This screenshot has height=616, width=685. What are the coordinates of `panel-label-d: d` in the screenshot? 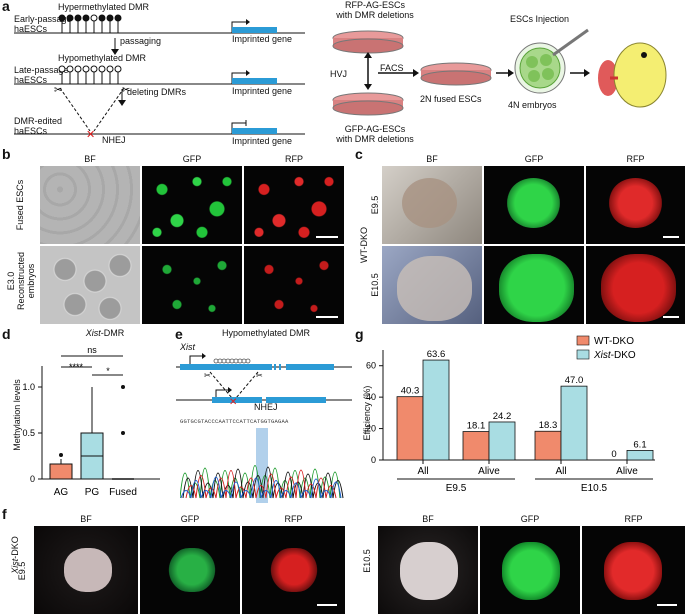 It's located at (6, 334).